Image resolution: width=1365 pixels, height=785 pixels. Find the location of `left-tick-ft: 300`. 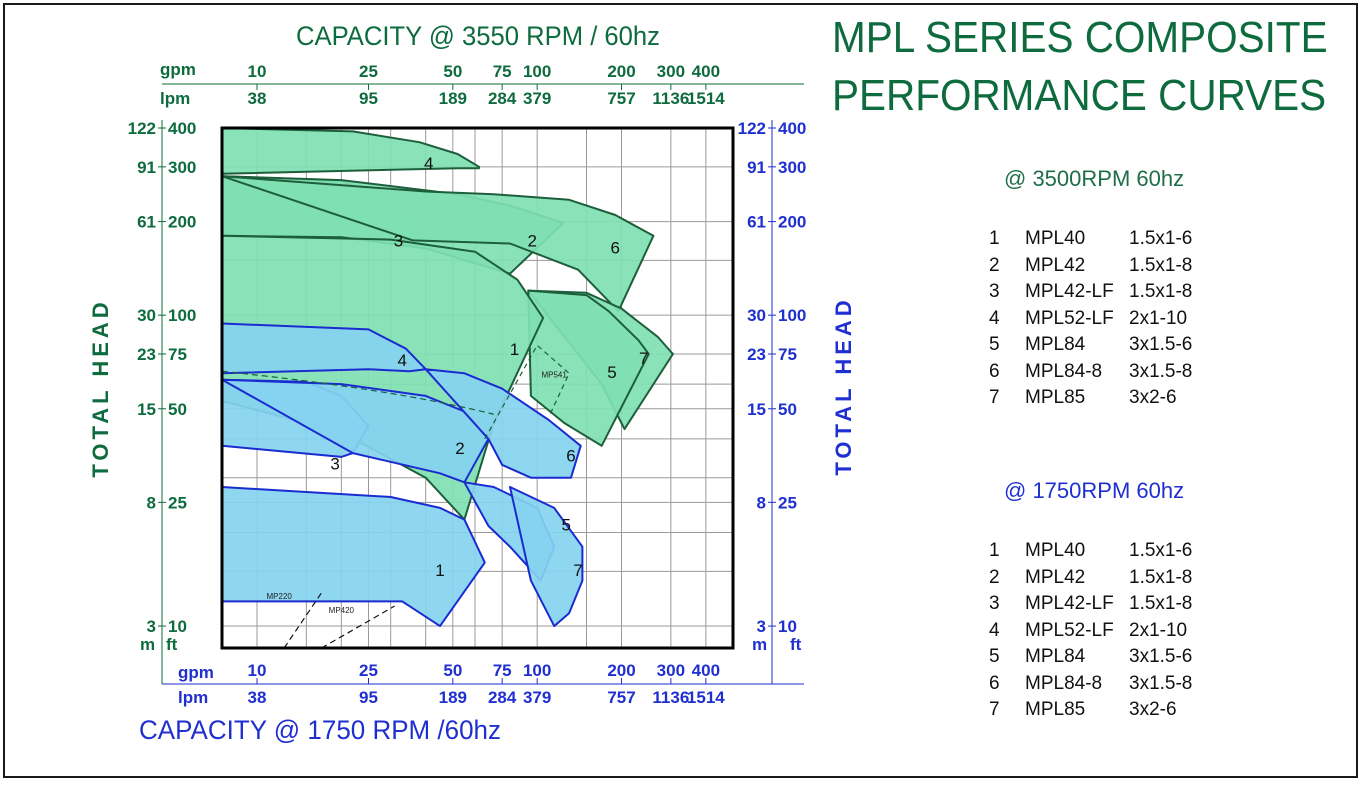

left-tick-ft: 300 is located at coordinates (182, 167).